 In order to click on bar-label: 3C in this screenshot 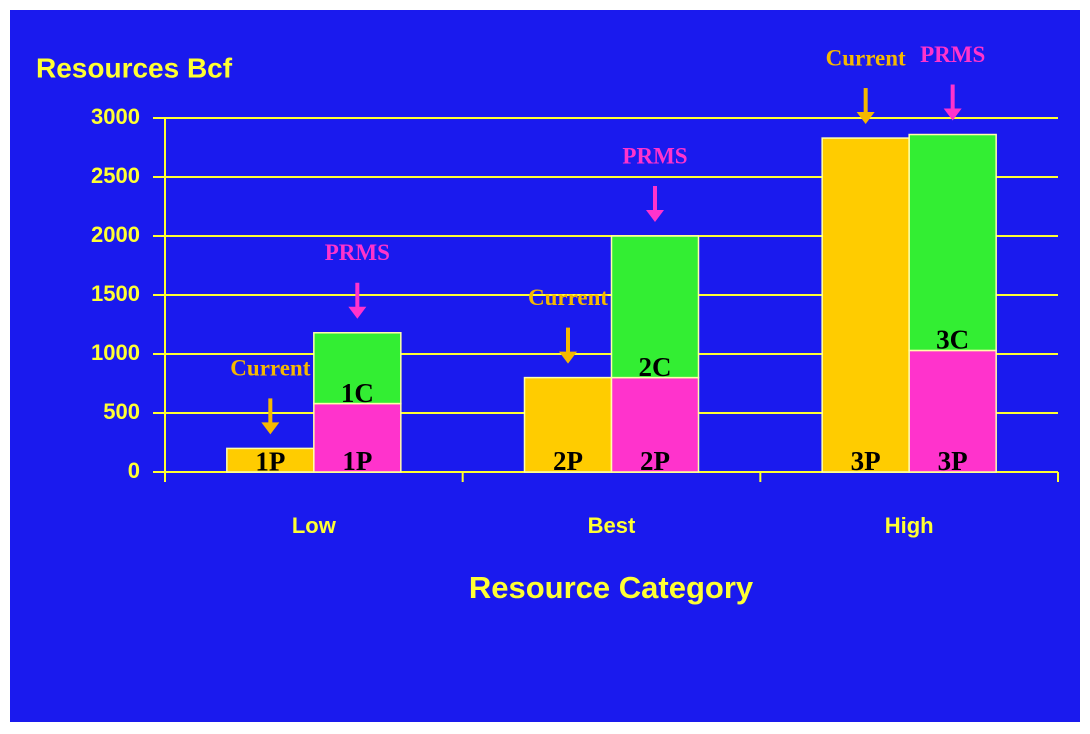, I will do `click(952, 340)`.